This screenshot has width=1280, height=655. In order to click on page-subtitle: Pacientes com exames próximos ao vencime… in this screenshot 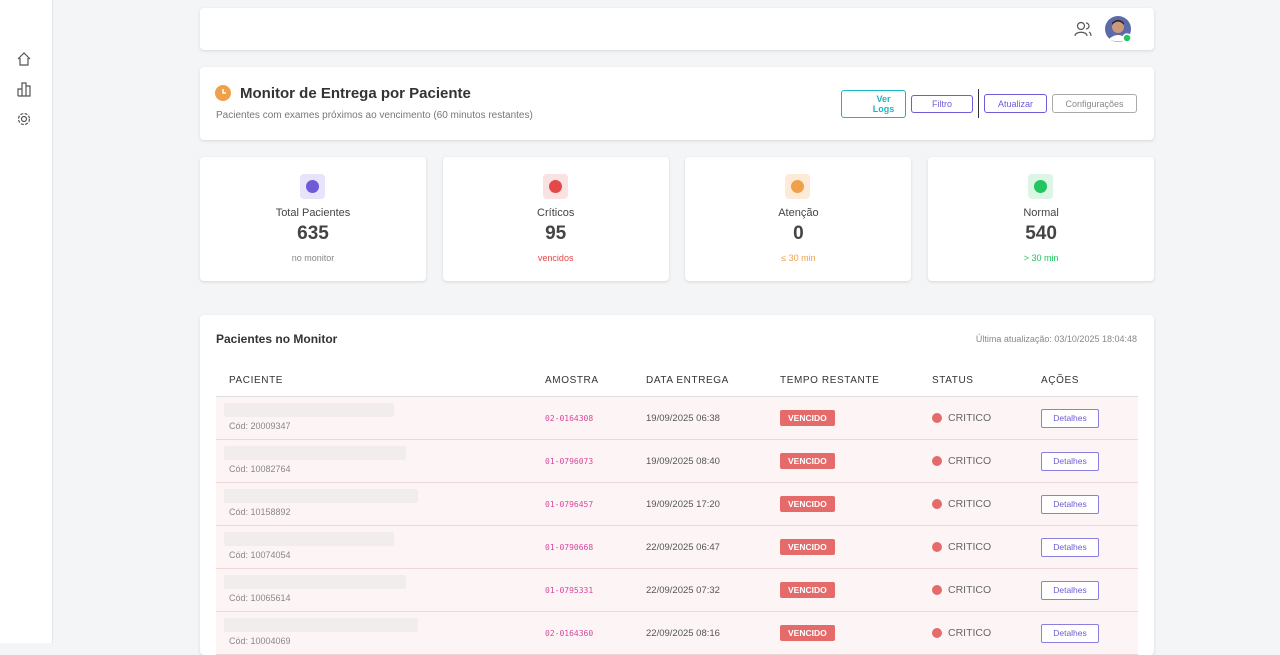, I will do `click(374, 115)`.